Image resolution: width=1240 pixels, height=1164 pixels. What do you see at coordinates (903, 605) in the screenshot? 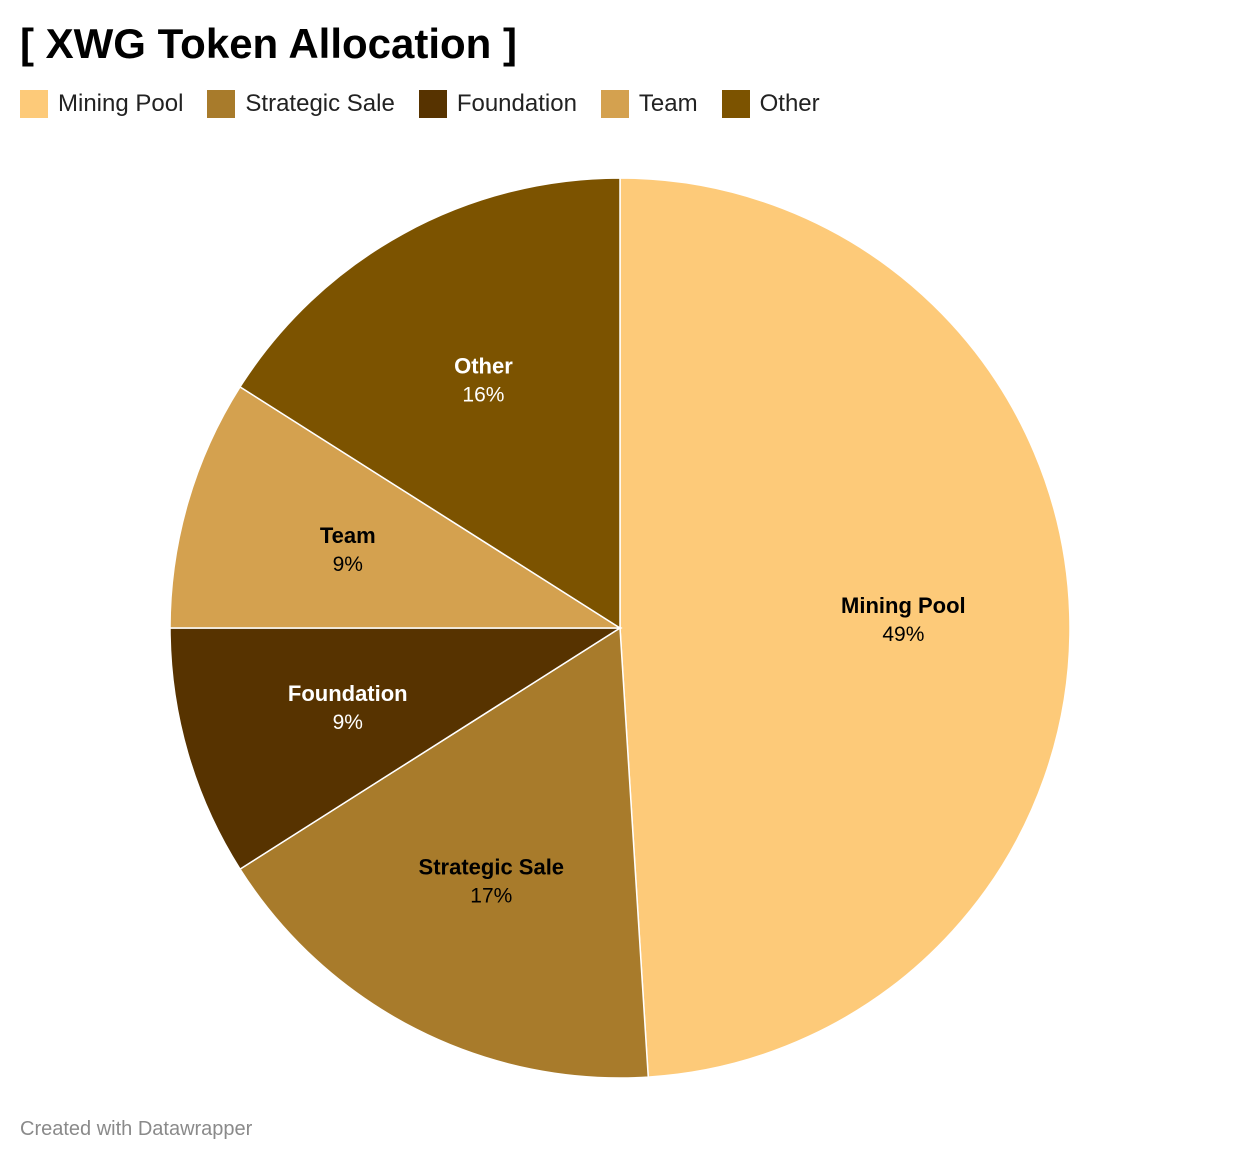
I see `slice-label-mining-pool: Mining Pool` at bounding box center [903, 605].